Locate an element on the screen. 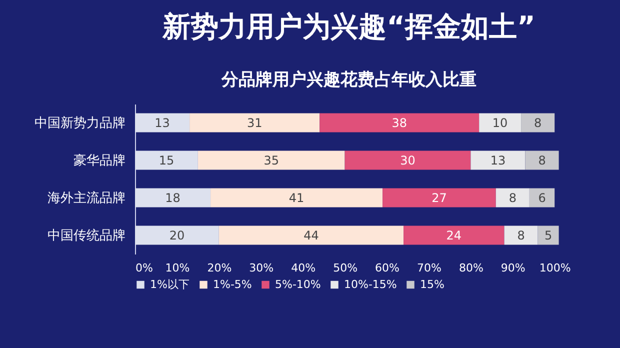 The image size is (620, 348). y-tick-label: 海外主流品牌 is located at coordinates (87, 198).